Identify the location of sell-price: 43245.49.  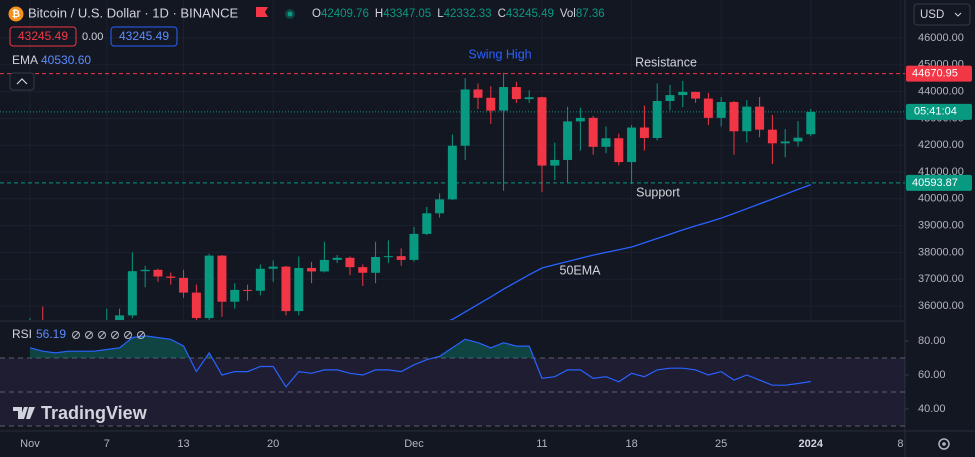
(43, 36).